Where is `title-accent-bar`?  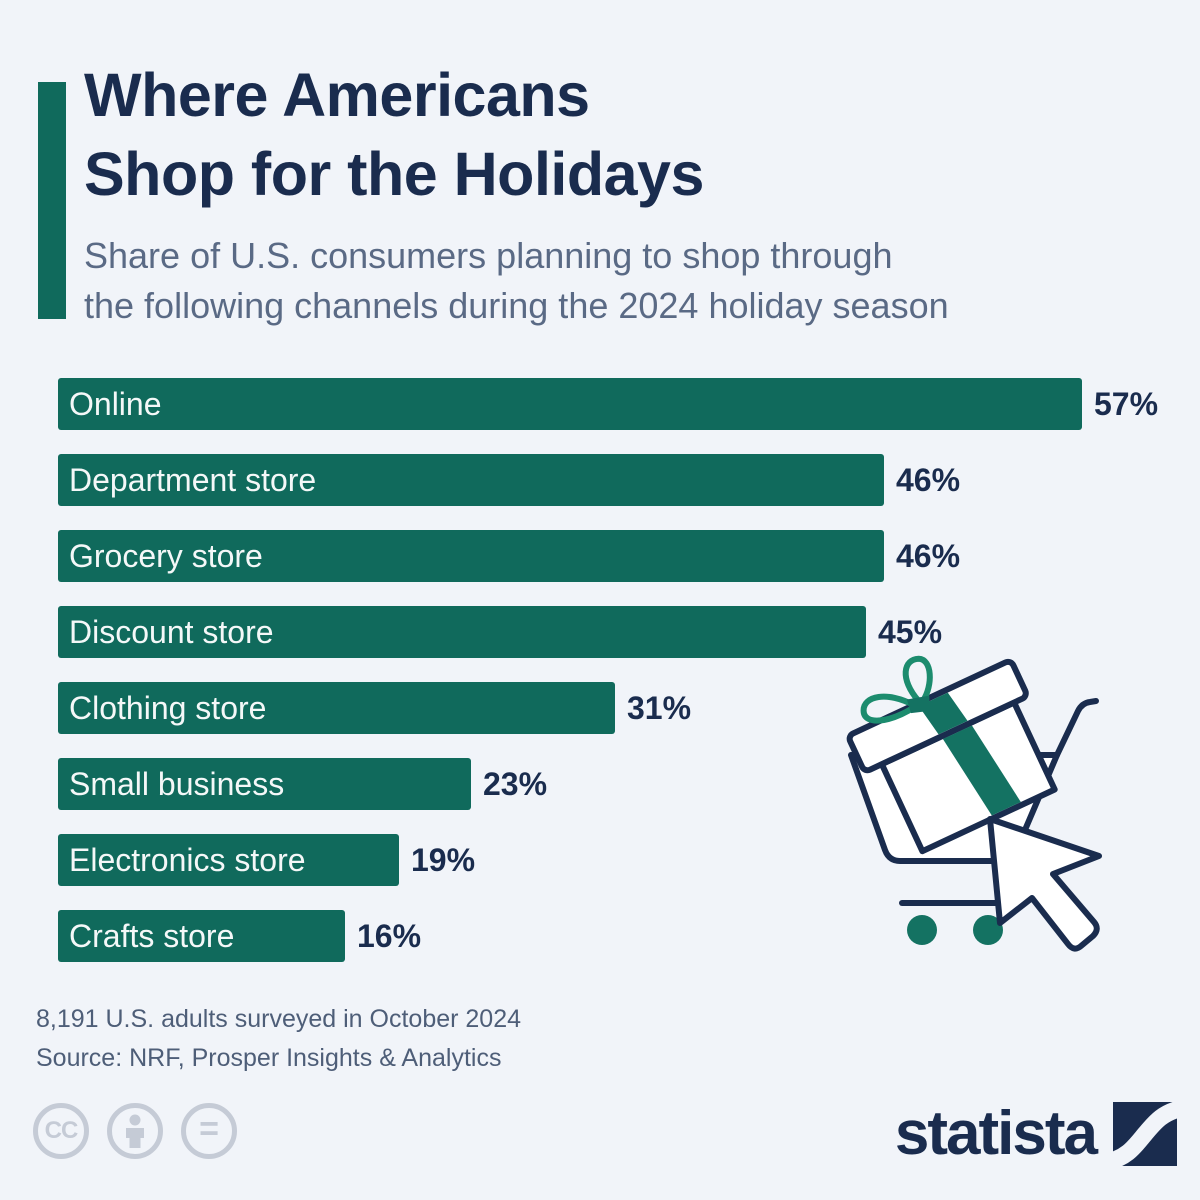
title-accent-bar is located at coordinates (52, 200).